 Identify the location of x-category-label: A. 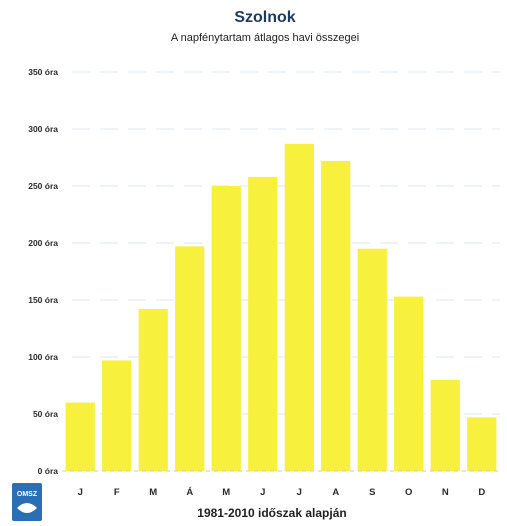
(335, 492).